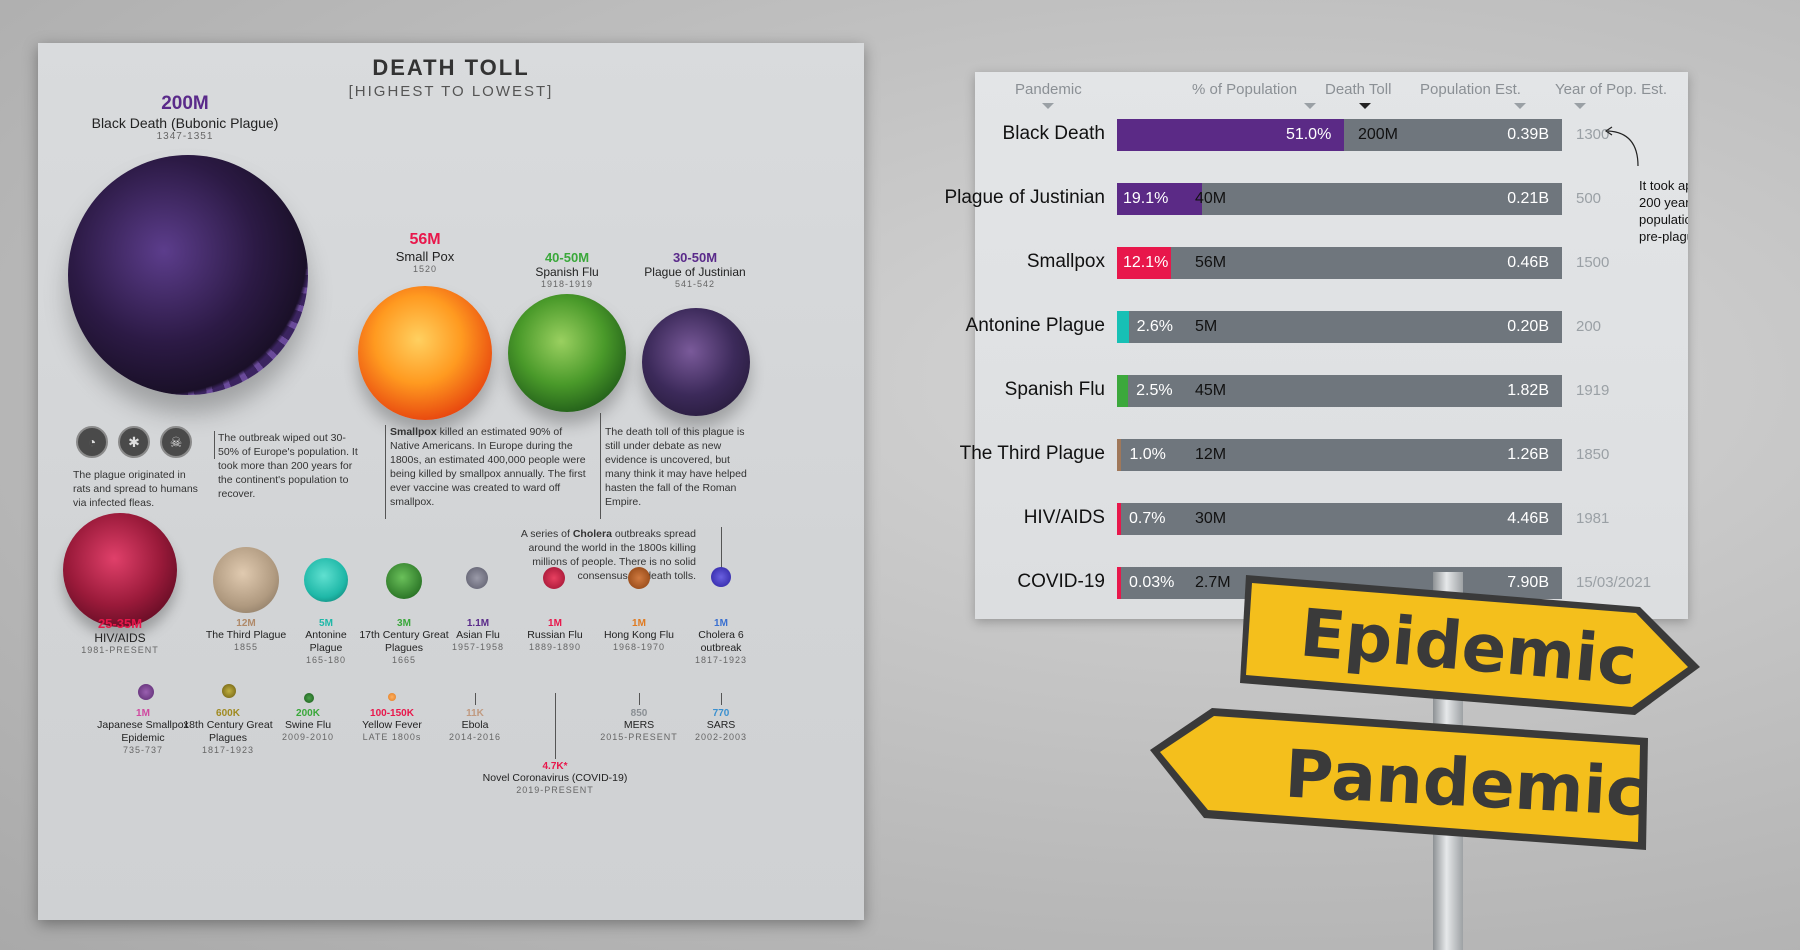 The width and height of the screenshot is (1800, 950). What do you see at coordinates (1054, 389) in the screenshot?
I see `row-pandemic-name: Spanish Flu` at bounding box center [1054, 389].